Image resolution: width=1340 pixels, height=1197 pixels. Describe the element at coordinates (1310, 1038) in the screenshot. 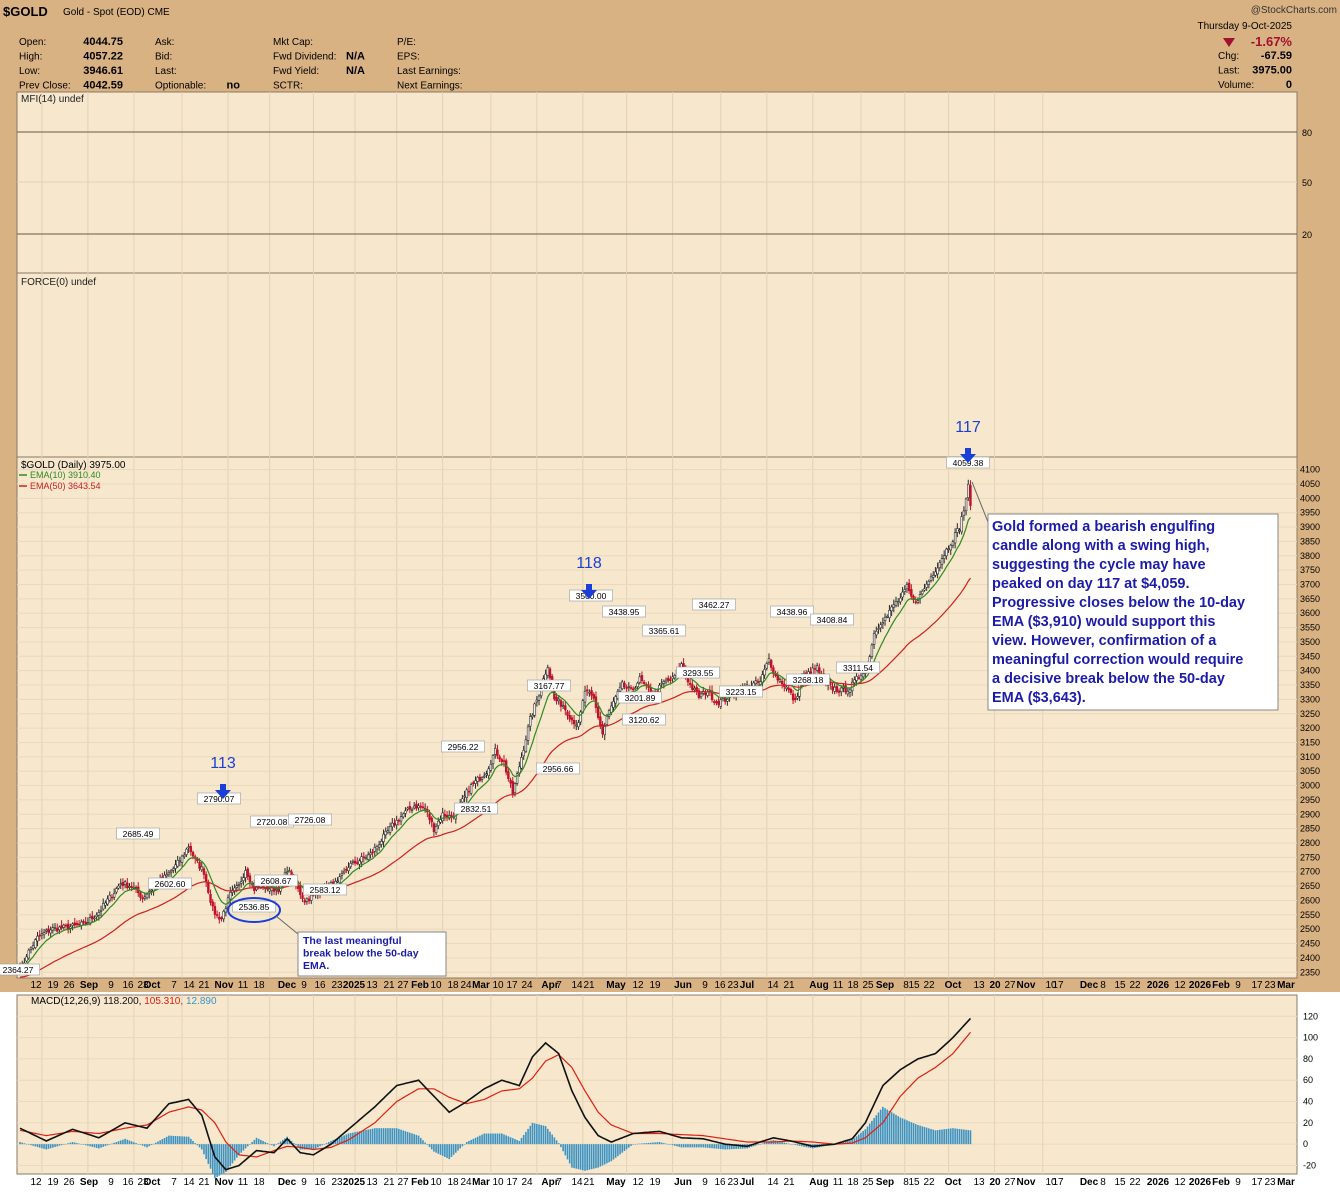

I see `macd-tick-label: 100` at that location.